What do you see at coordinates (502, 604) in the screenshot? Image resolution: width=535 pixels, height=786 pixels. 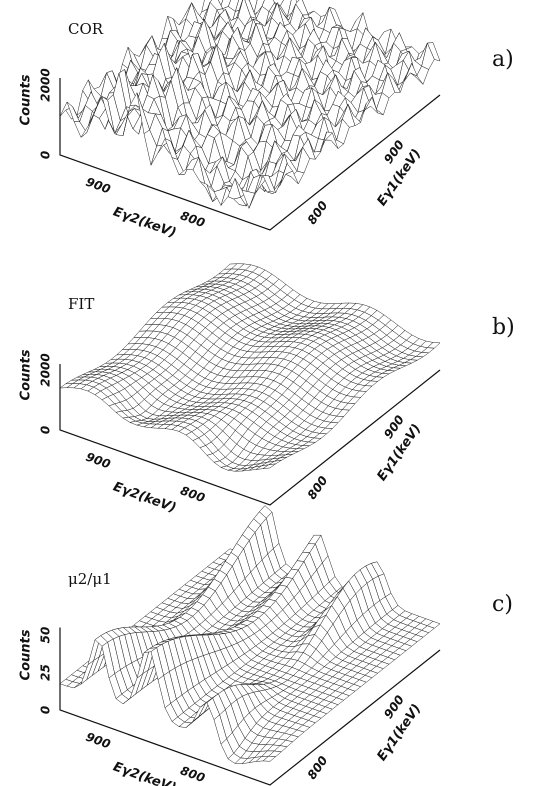 I see `panel-label: c)` at bounding box center [502, 604].